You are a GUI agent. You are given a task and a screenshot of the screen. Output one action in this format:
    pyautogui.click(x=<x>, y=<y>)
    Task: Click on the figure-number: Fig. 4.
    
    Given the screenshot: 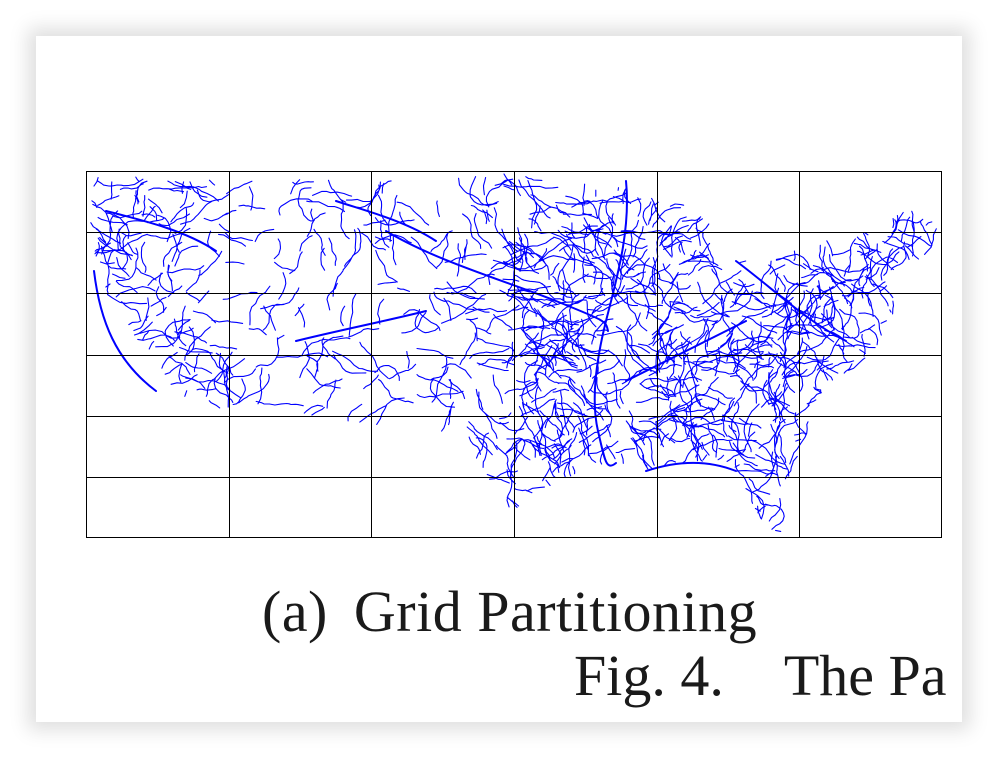 What is the action you would take?
    pyautogui.click(x=649, y=675)
    